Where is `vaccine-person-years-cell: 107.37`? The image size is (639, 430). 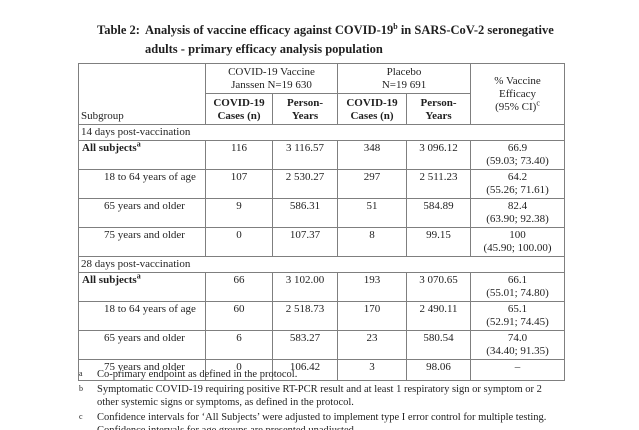
vaccine-person-years-cell: 107.37 is located at coordinates (305, 242).